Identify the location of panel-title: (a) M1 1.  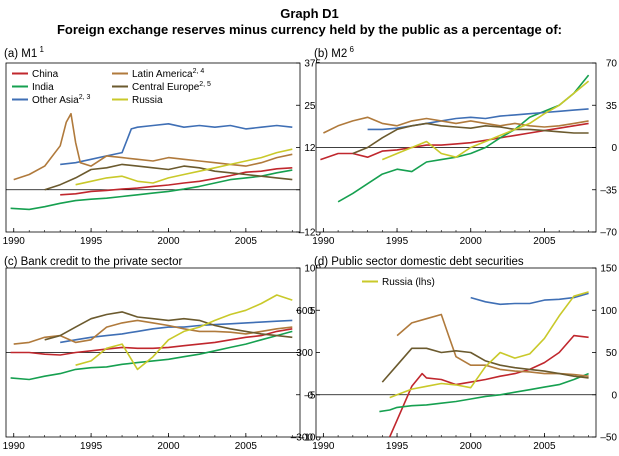
(24, 52).